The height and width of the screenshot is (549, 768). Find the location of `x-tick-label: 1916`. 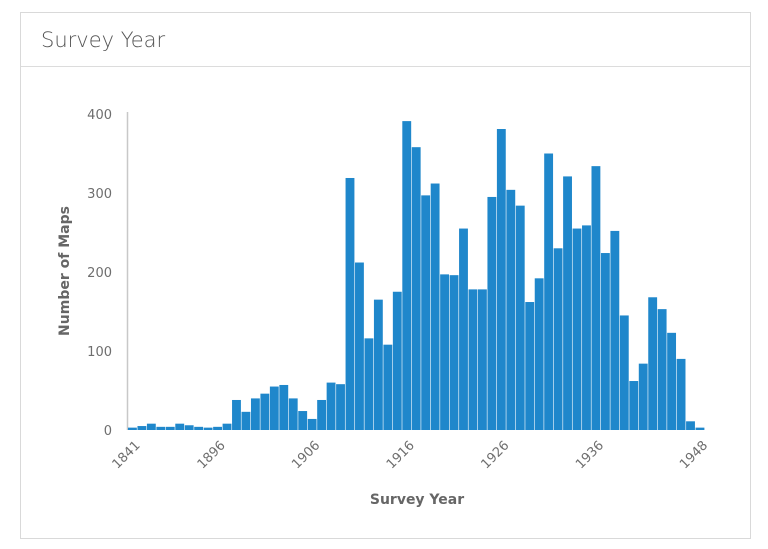

x-tick-label: 1916 is located at coordinates (401, 455).